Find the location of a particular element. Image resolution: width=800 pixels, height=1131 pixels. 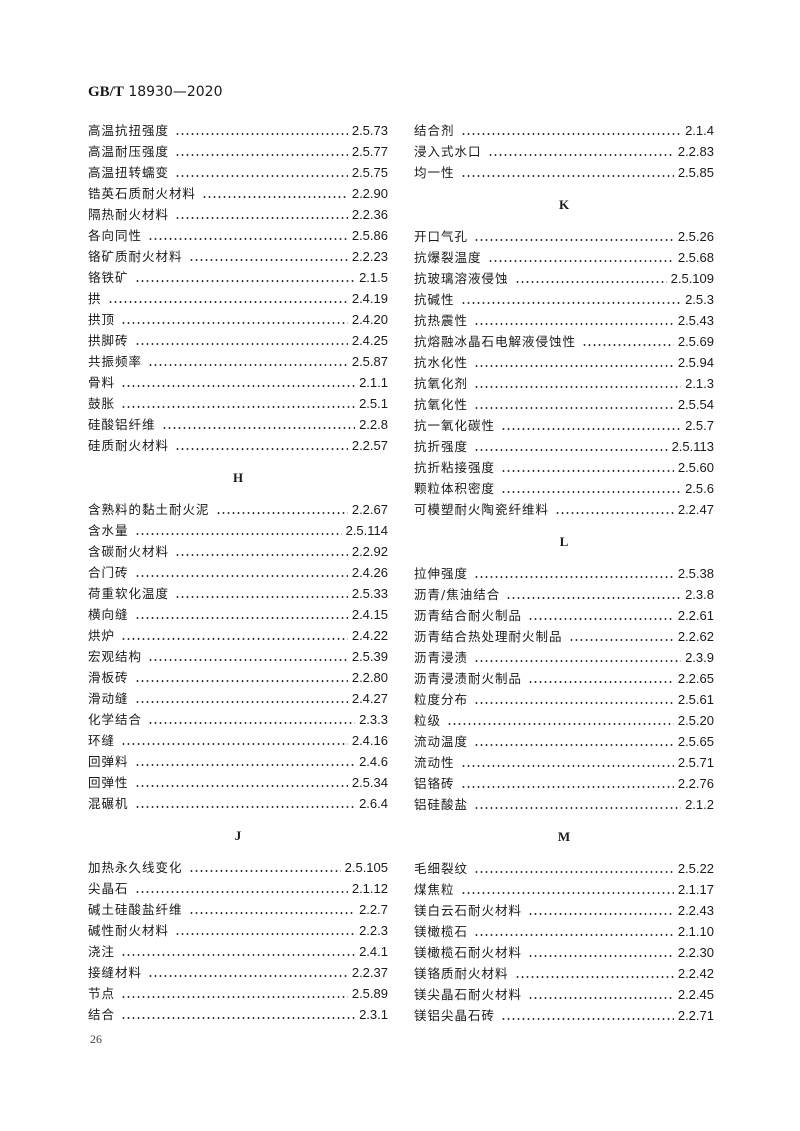

index-term: 浇注 is located at coordinates (102, 951).